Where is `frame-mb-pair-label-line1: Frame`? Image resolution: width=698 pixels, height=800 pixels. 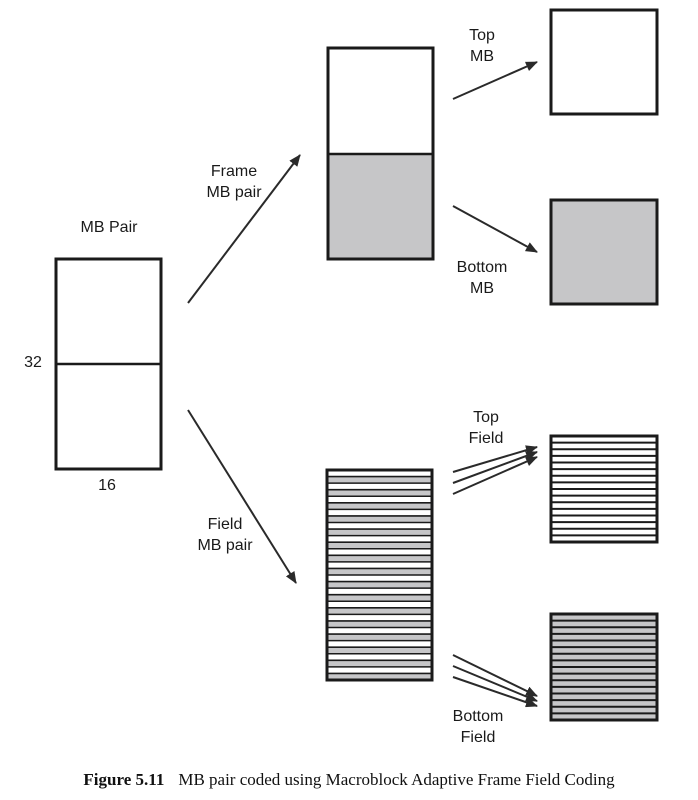
frame-mb-pair-label-line1: Frame is located at coordinates (234, 171).